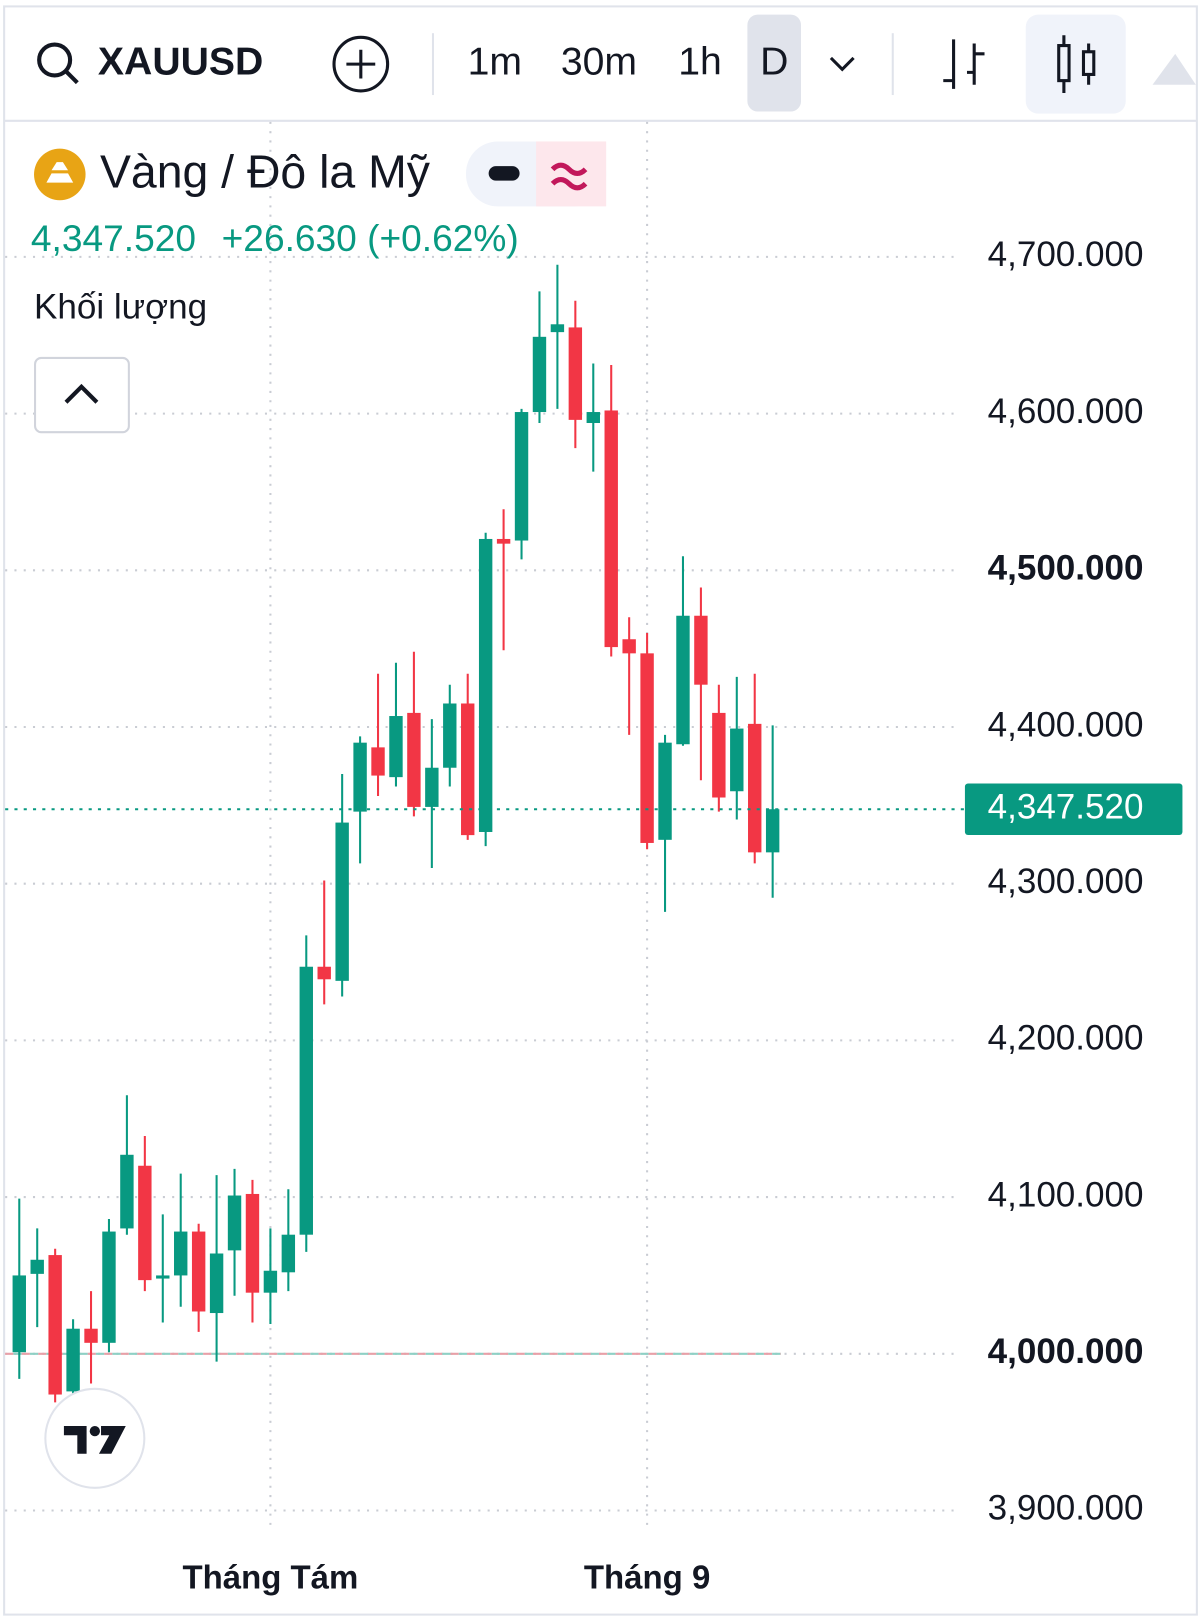 Image resolution: width=1201 pixels, height=1621 pixels. What do you see at coordinates (1066, 1038) in the screenshot?
I see `y-tick-label: 4,200.000` at bounding box center [1066, 1038].